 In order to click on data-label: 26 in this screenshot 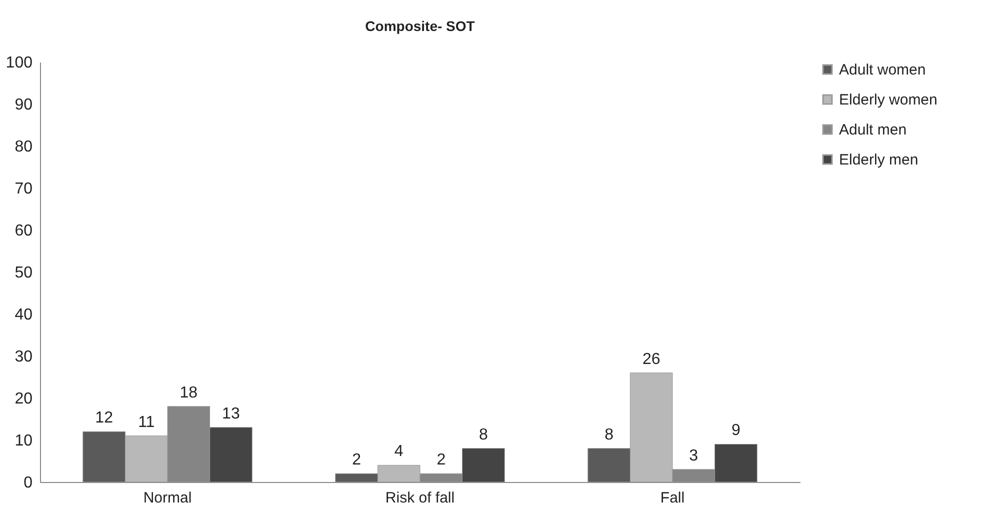, I will do `click(651, 359)`.